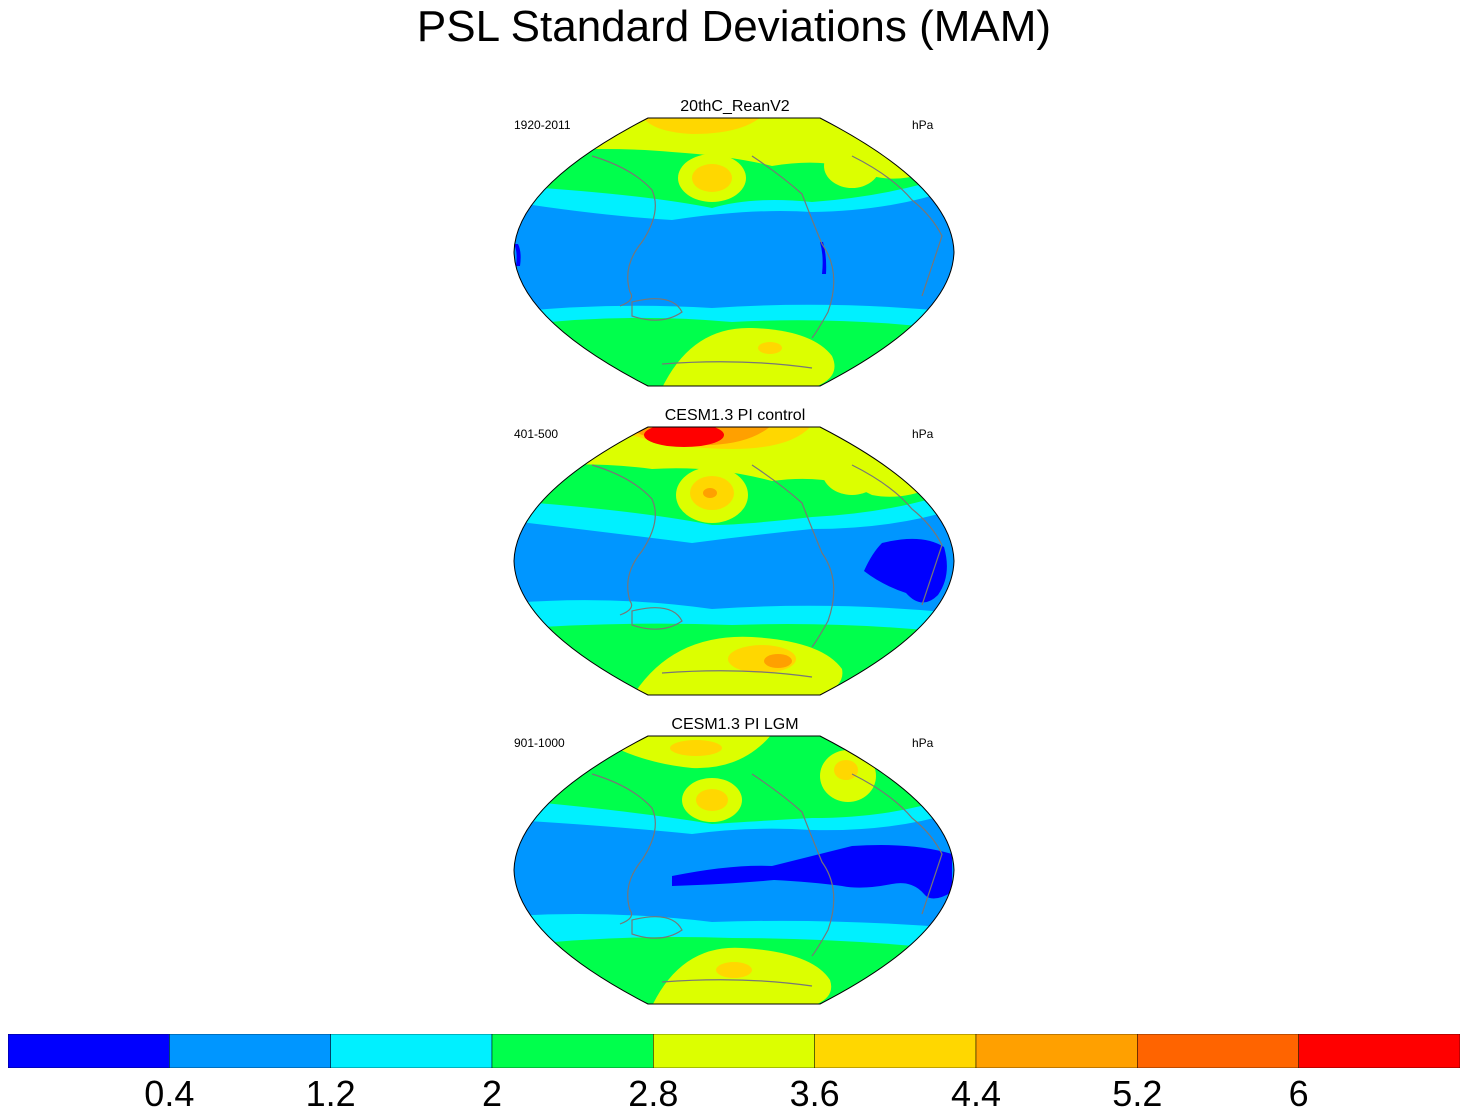  I want to click on panel-title: CESM1.3 PI LGM, so click(735, 724).